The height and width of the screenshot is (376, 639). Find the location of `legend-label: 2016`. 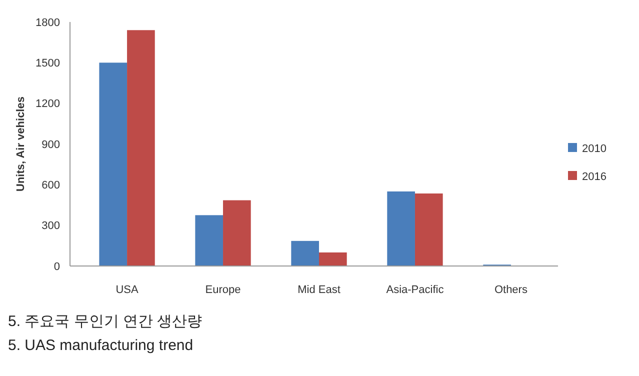

legend-label: 2016 is located at coordinates (594, 176).